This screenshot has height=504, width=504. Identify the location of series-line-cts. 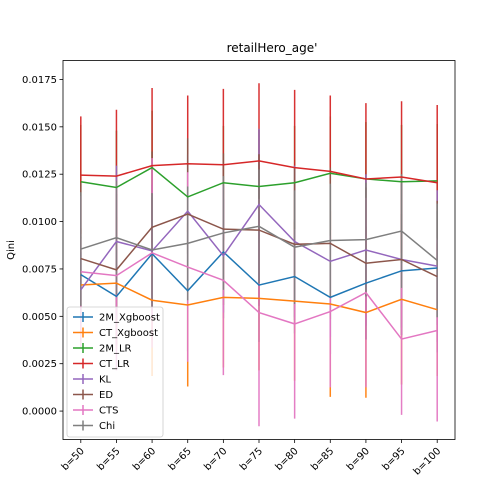
(259, 296).